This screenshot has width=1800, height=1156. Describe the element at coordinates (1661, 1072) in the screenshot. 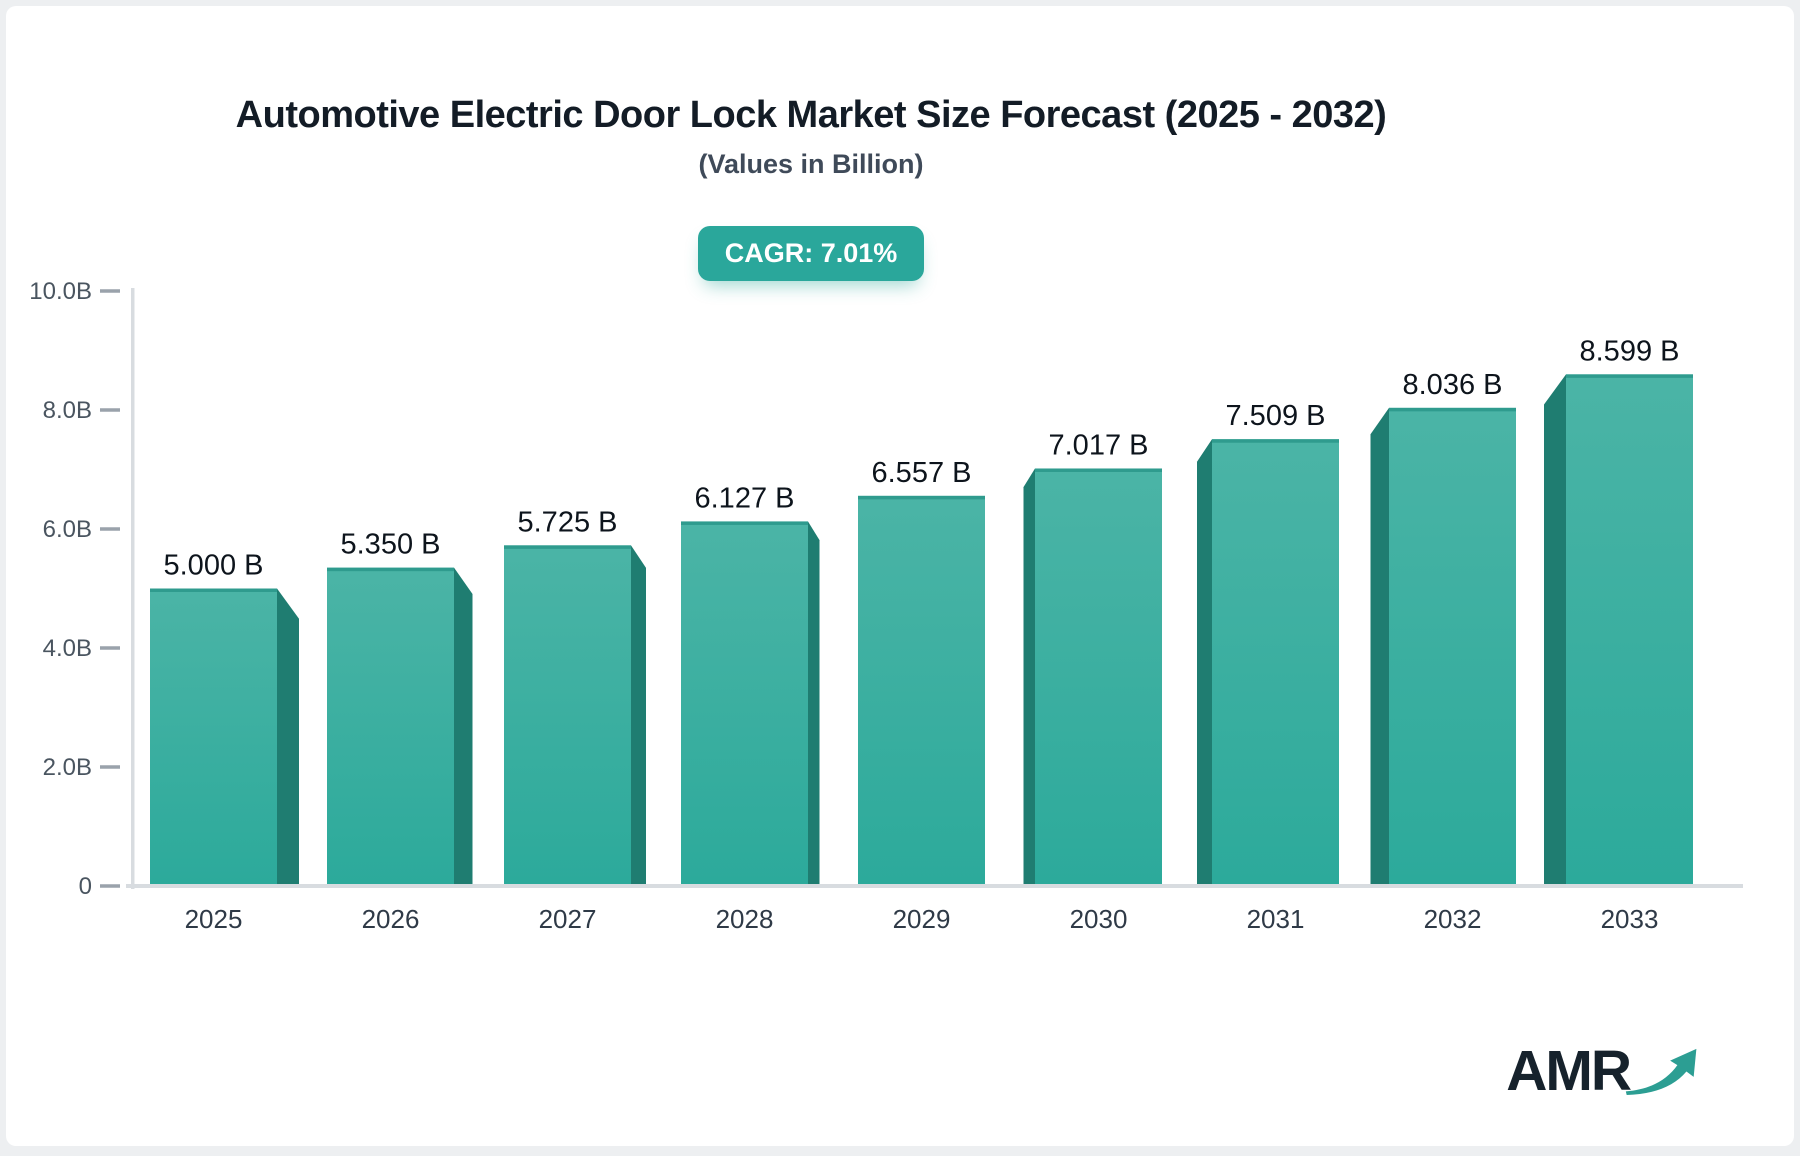

I see `trend-arrow-icon` at that location.